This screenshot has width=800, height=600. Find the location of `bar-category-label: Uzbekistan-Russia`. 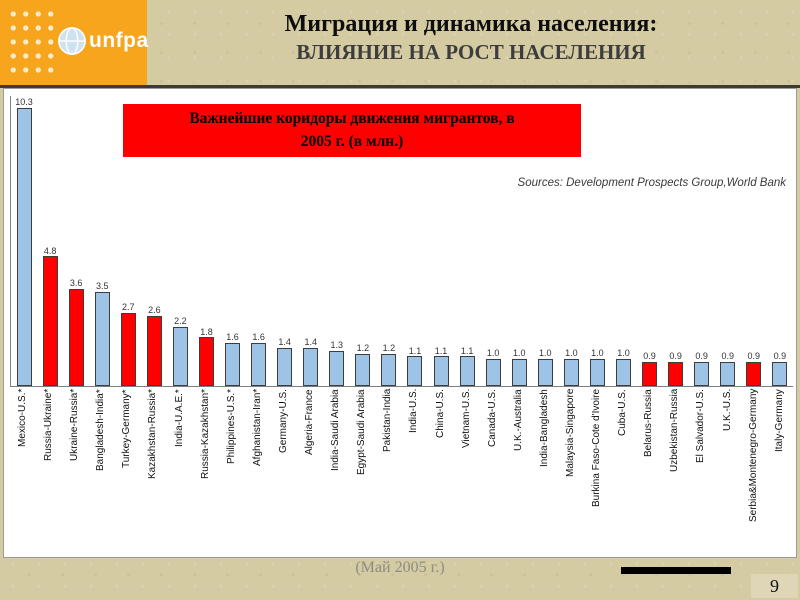

bar-category-label: Uzbekistan-Russia is located at coordinates (675, 431).